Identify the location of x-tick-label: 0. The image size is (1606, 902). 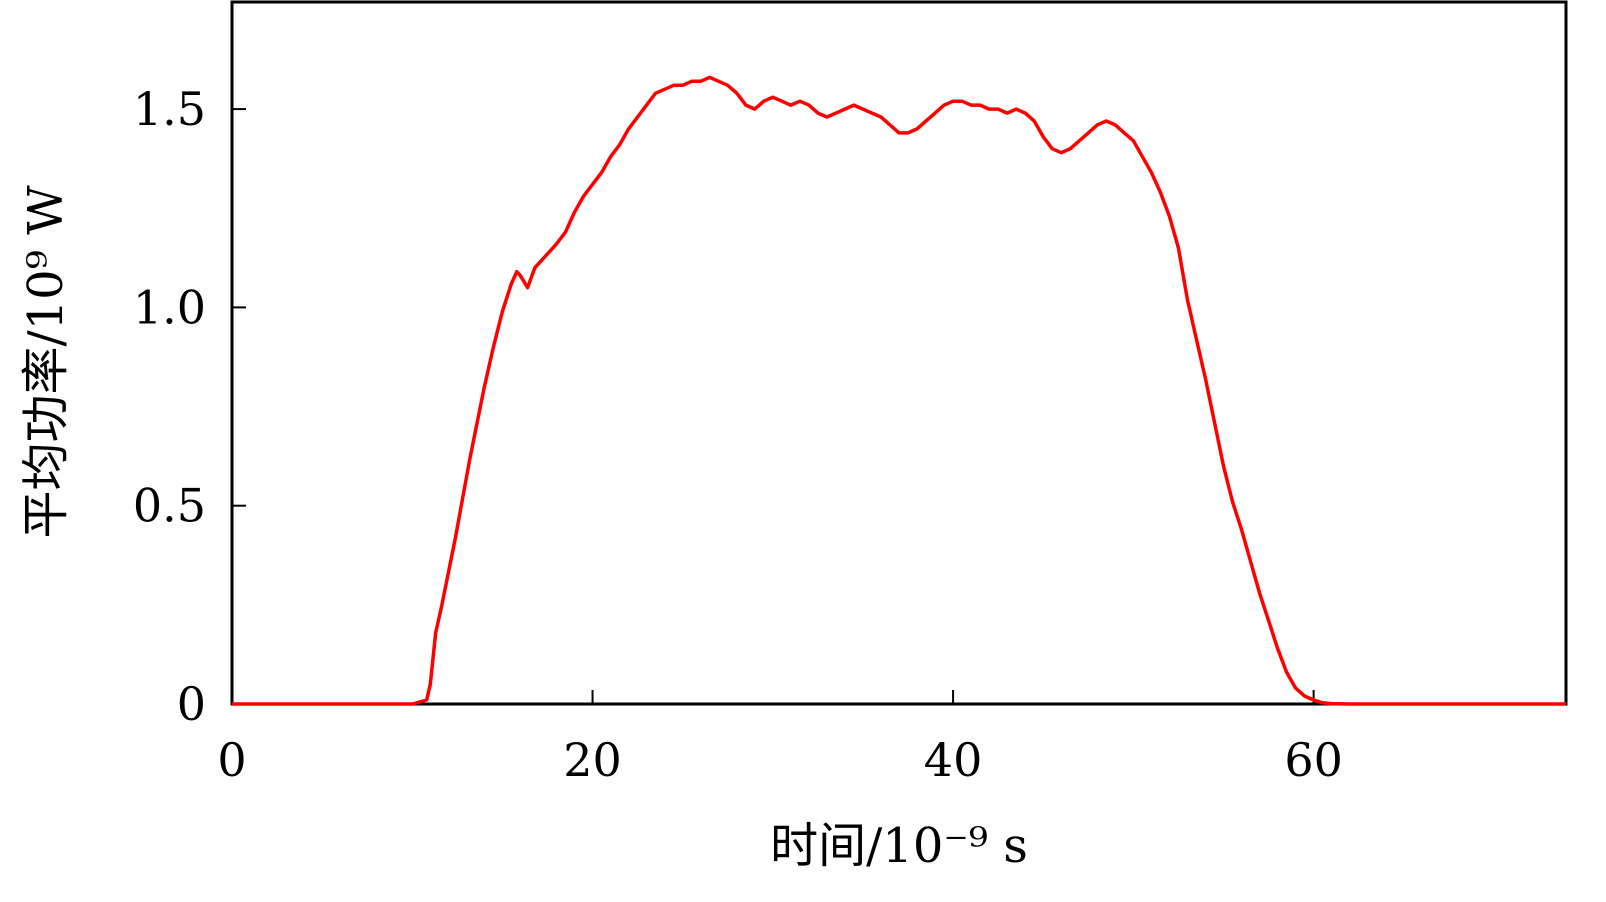
(231, 760).